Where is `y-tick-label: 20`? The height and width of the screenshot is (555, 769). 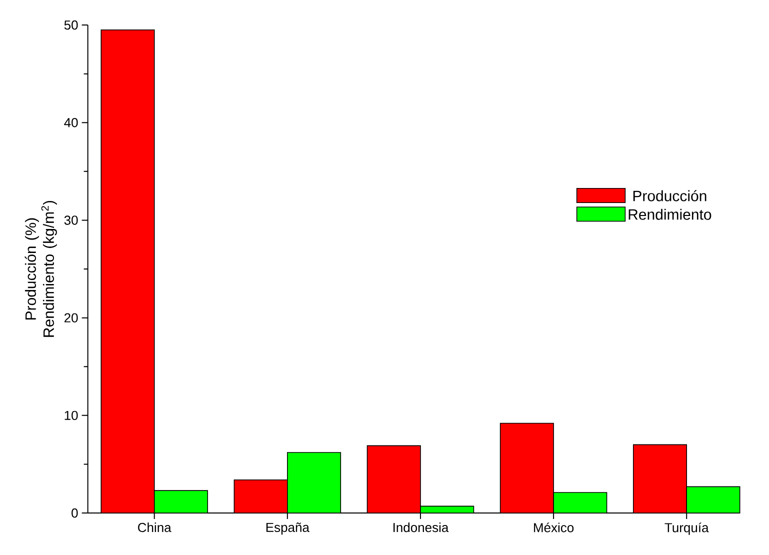 y-tick-label: 20 is located at coordinates (71, 317).